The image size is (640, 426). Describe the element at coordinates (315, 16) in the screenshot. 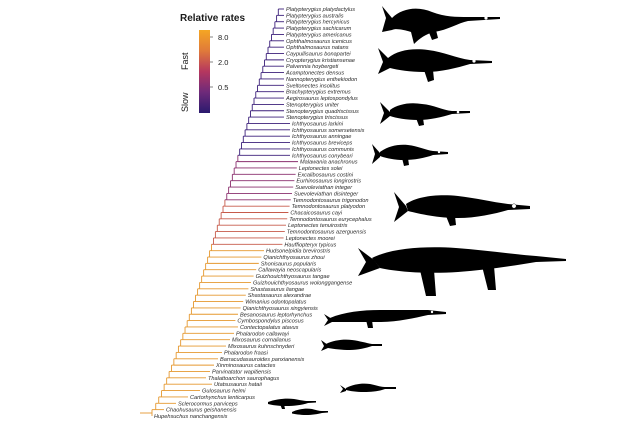

I see `taxon-label: Platypterygius australis` at that location.